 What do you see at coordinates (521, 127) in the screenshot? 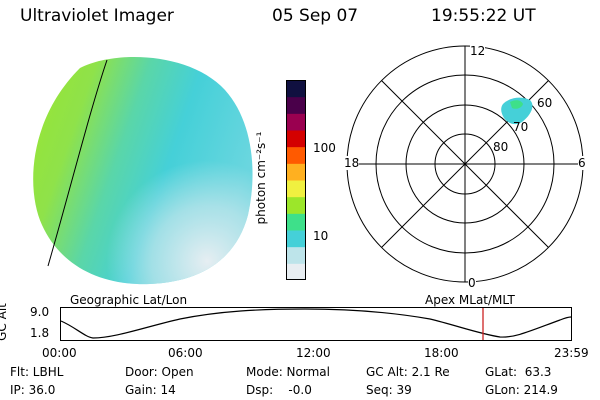
I see `lat-label-70: 70` at bounding box center [521, 127].